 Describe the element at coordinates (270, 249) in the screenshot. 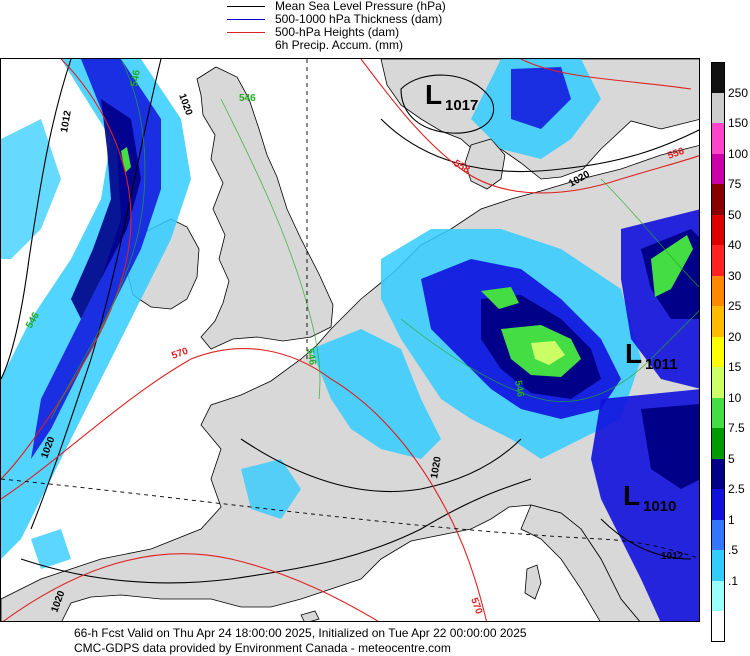

I see `thickness-546-uk` at that location.